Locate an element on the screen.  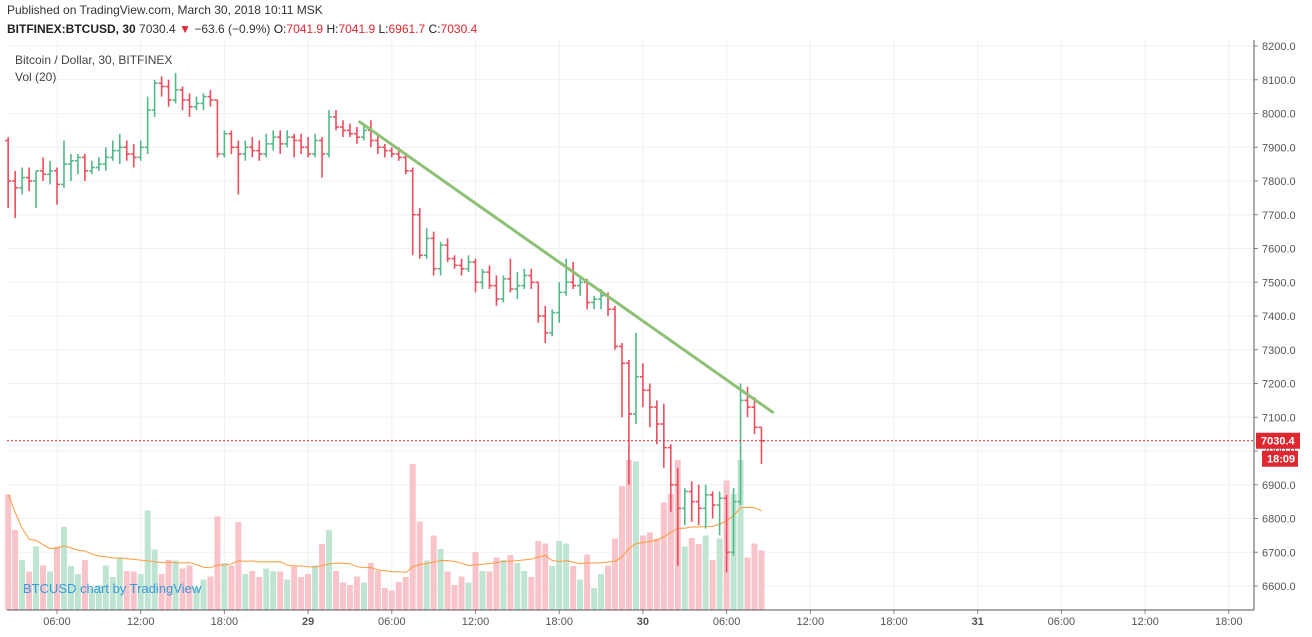
volume-legend: Vol (20) is located at coordinates (36, 77).